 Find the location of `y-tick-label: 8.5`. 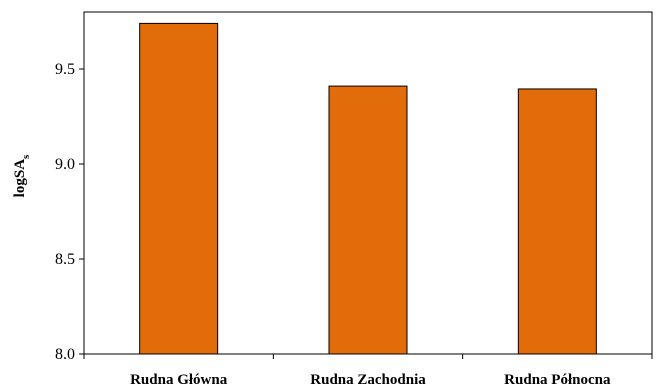

y-tick-label: 8.5 is located at coordinates (65, 259).